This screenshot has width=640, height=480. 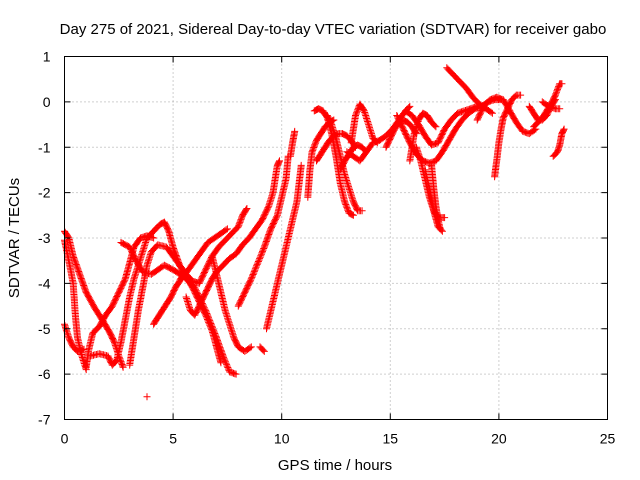 I want to click on x-tick-label: 5, so click(x=173, y=439).